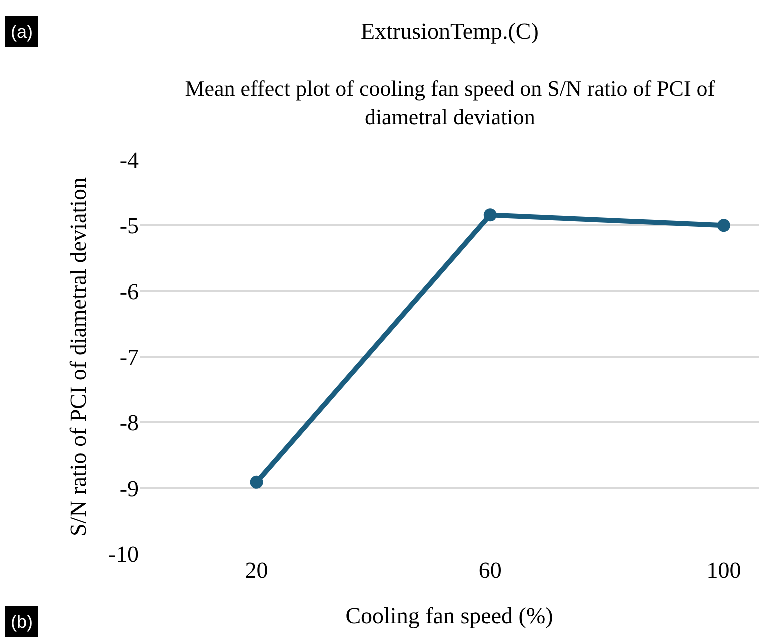 The image size is (763, 639). What do you see at coordinates (22, 32) in the screenshot?
I see `text: (a)` at bounding box center [22, 32].